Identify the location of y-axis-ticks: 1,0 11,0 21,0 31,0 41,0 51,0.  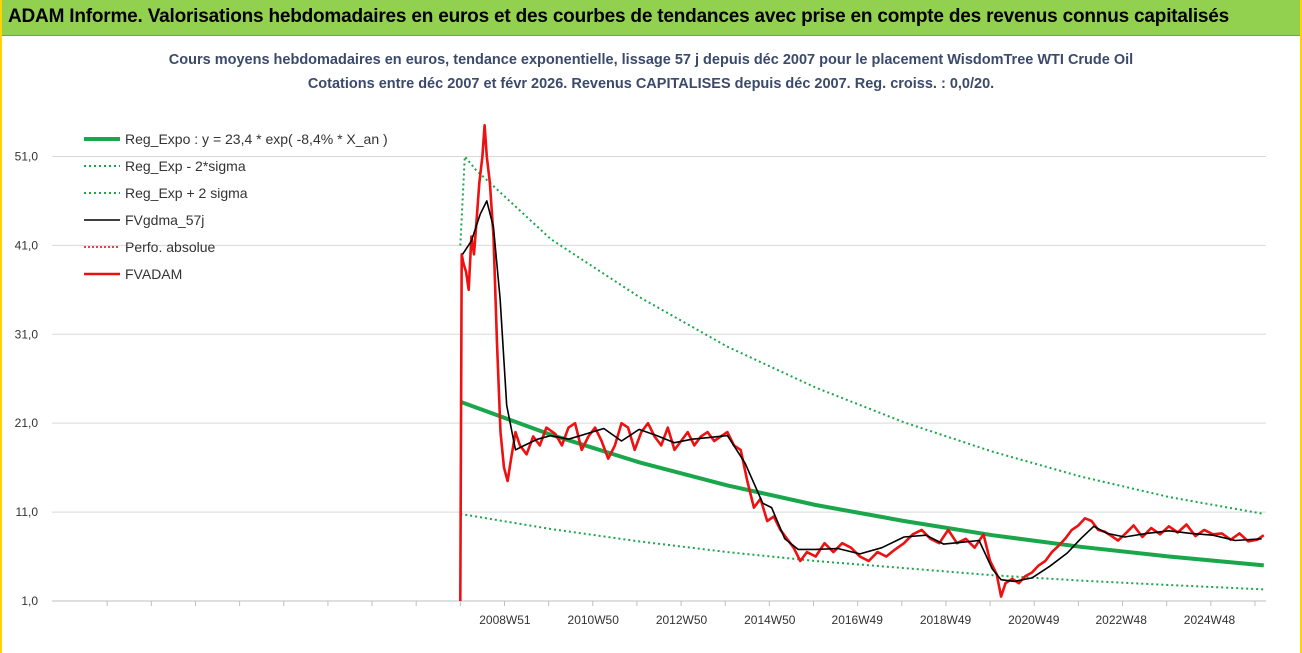
(27, 378).